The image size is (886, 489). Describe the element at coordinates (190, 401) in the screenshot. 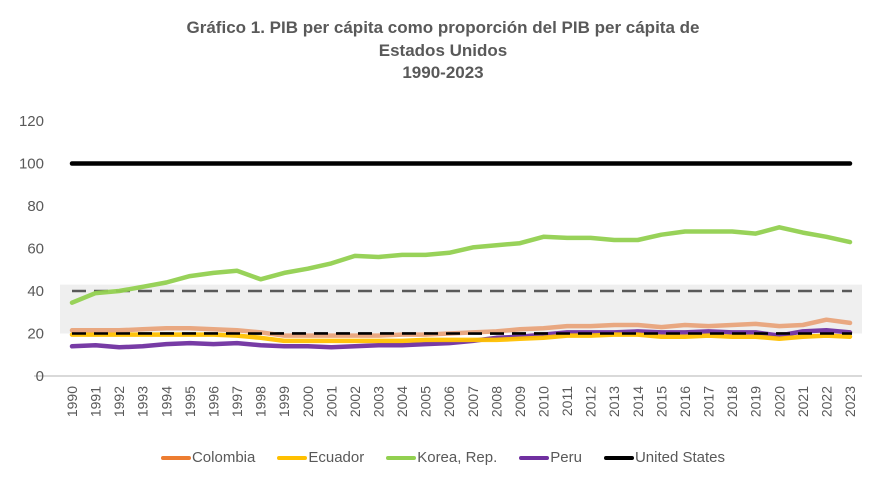

I see `x-tick-label: 1995` at that location.